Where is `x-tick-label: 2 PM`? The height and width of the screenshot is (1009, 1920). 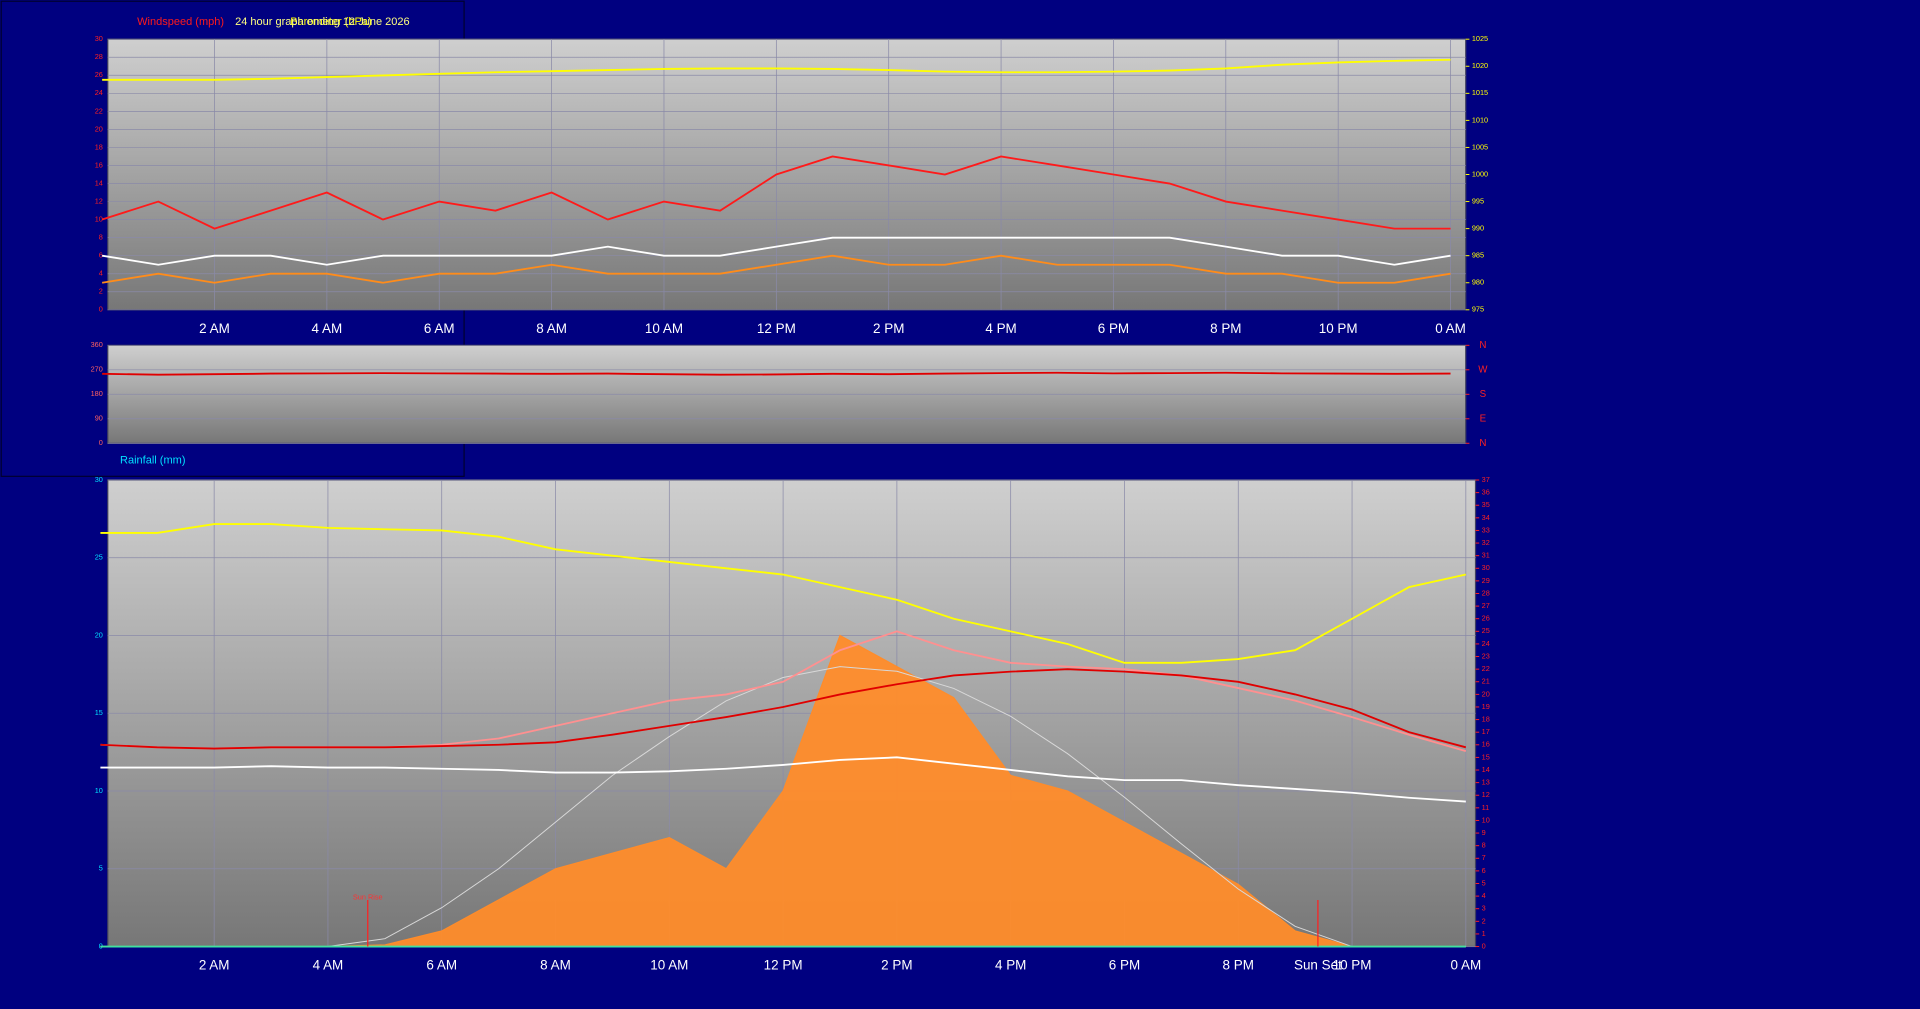 x-tick-label: 2 PM is located at coordinates (896, 965).